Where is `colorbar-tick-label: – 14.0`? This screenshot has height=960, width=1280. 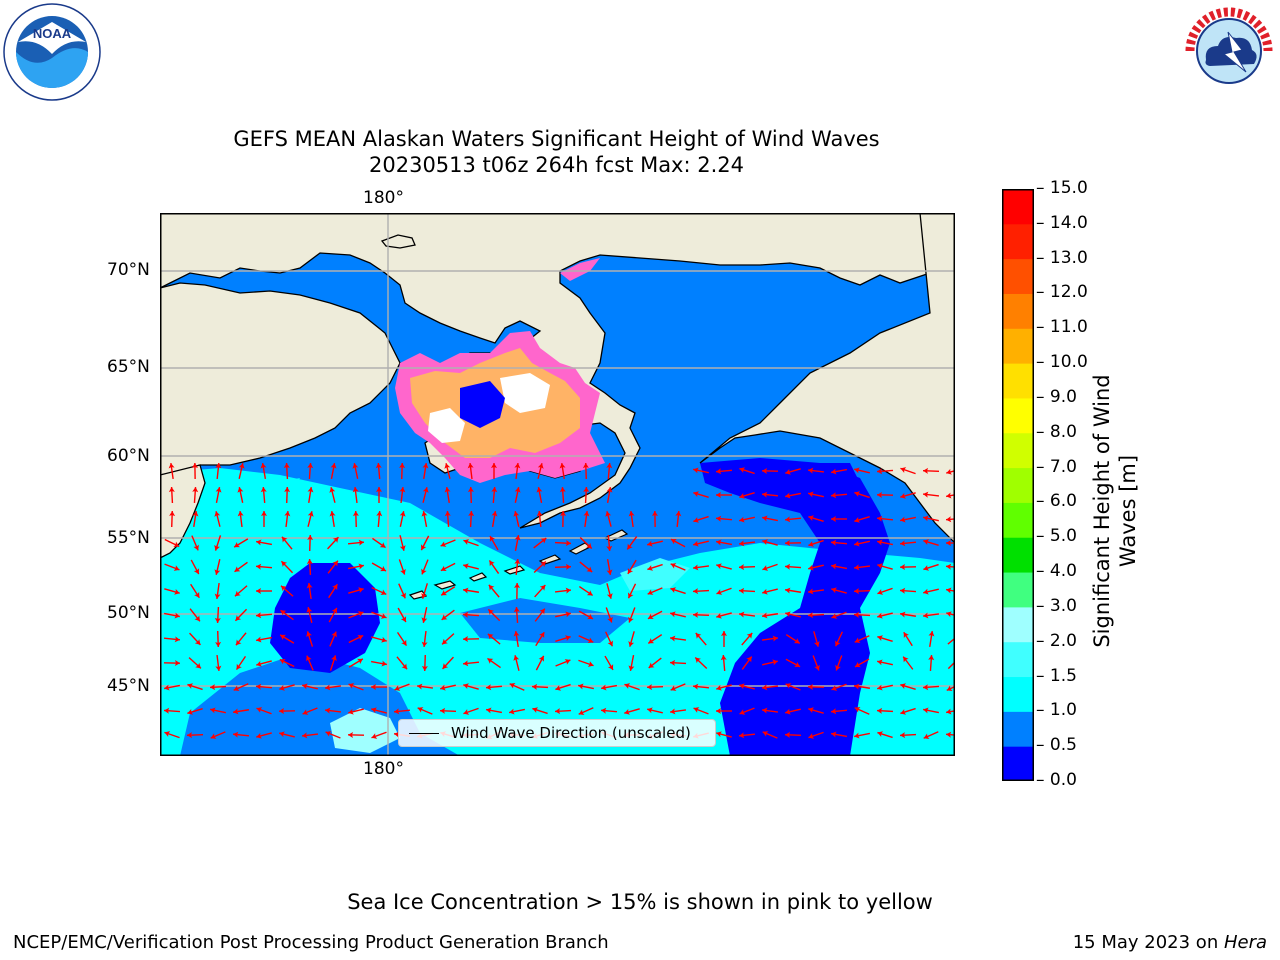
colorbar-tick-label: – 14.0 is located at coordinates (1062, 222).